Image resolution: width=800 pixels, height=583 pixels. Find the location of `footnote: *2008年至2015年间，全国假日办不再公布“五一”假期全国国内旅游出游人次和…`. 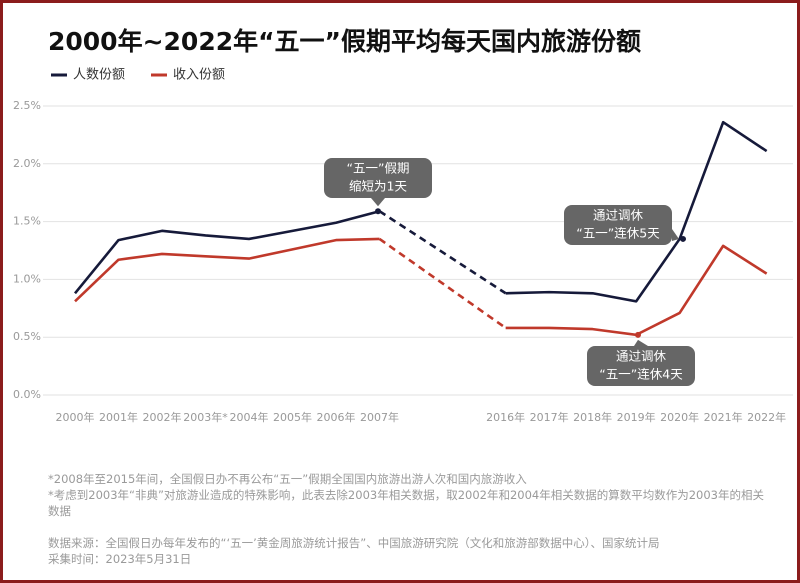

footnote: *2008年至2015年间，全国假日办不再公布“五一”假期全国国内旅游出游人次和… is located at coordinates (287, 479).